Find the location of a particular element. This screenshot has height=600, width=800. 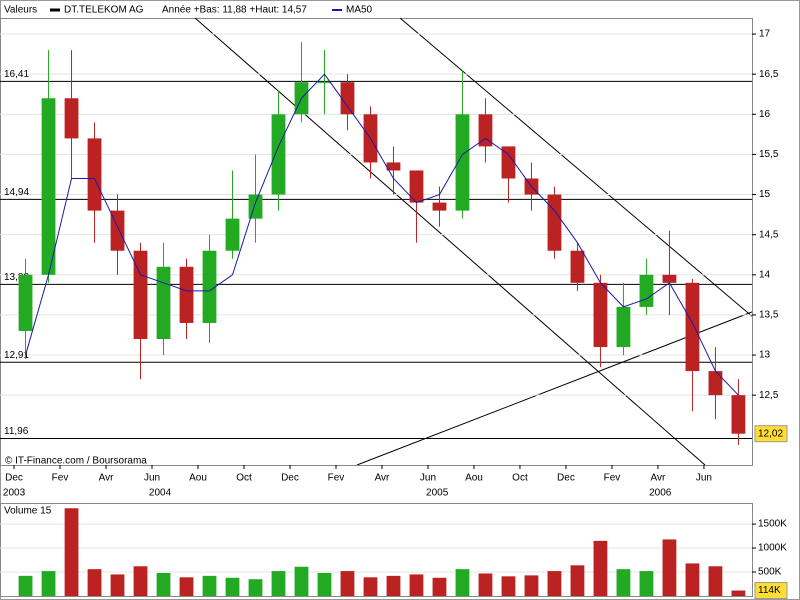

year-label: 2003 is located at coordinates (14, 493).